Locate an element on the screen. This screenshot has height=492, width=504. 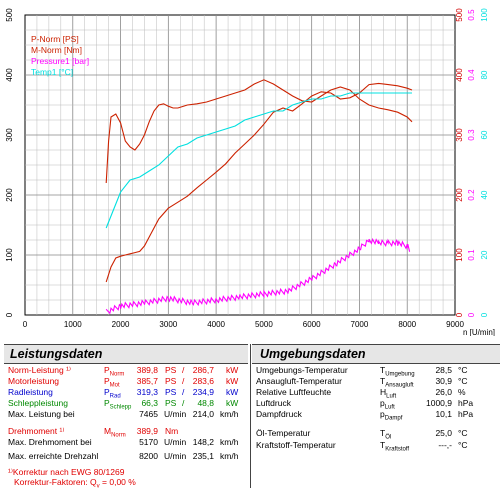
symbol-subscript: Norm is located at coordinates (118, 435).